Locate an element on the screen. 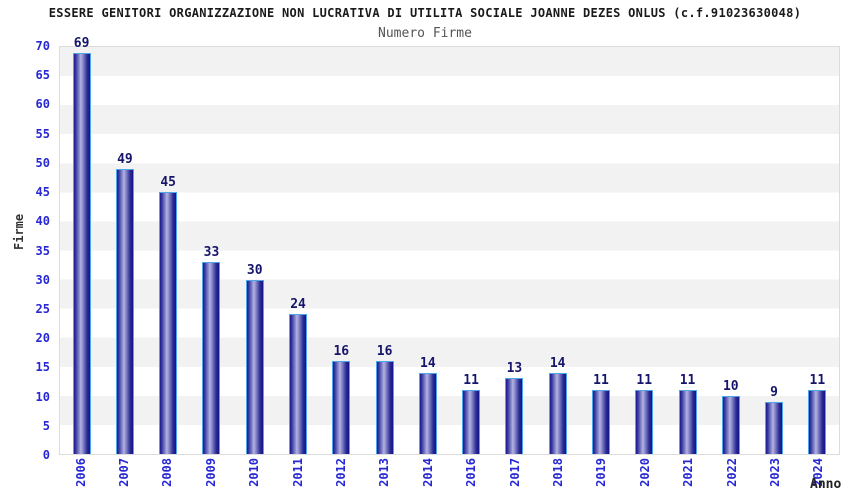 This screenshot has height=500, width=850. bar-2020 is located at coordinates (644, 422).